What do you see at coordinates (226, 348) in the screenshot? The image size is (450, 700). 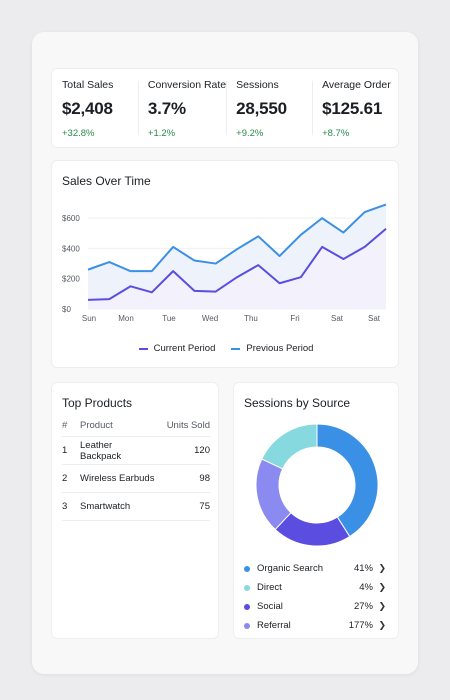 I see `chart-legend: Current Period Previous Period` at bounding box center [226, 348].